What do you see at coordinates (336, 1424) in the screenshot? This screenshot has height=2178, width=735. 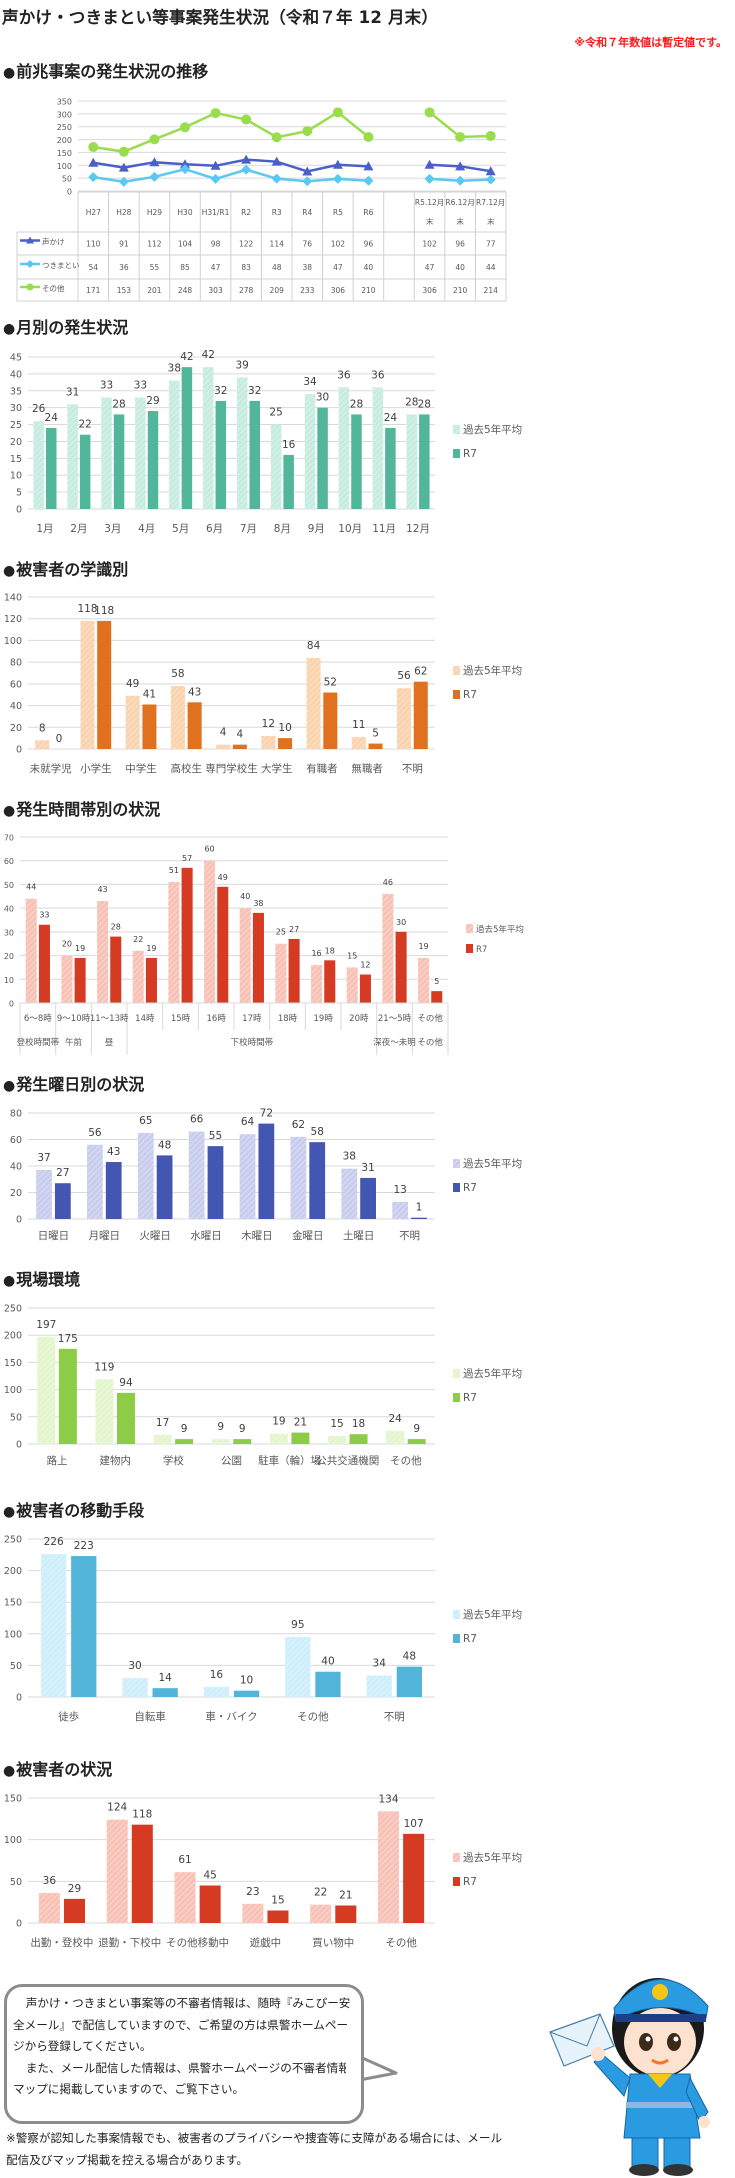 I see `data-label: 15` at bounding box center [336, 1424].